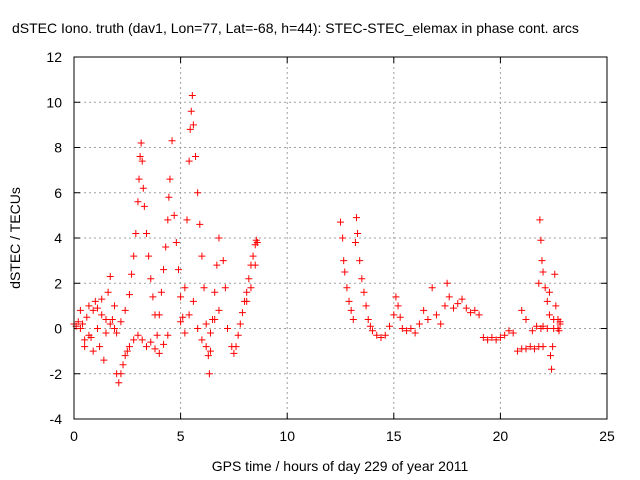 This screenshot has height=480, width=640. Describe the element at coordinates (181, 436) in the screenshot. I see `x-tick-label: 5` at that location.